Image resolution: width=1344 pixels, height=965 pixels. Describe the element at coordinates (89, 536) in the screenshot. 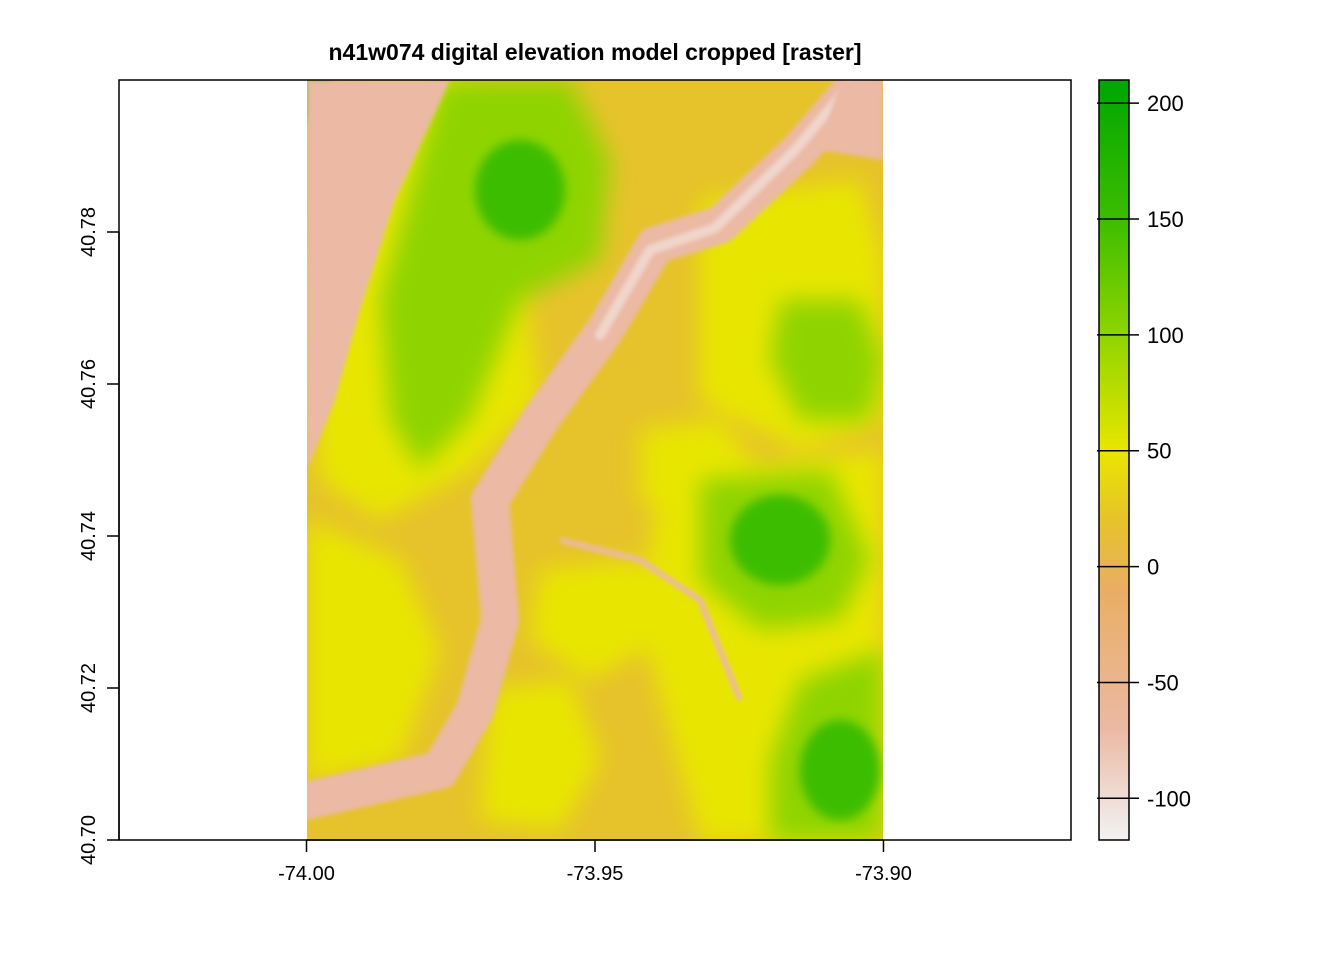

I see `y-tick-label: 40.74` at that location.